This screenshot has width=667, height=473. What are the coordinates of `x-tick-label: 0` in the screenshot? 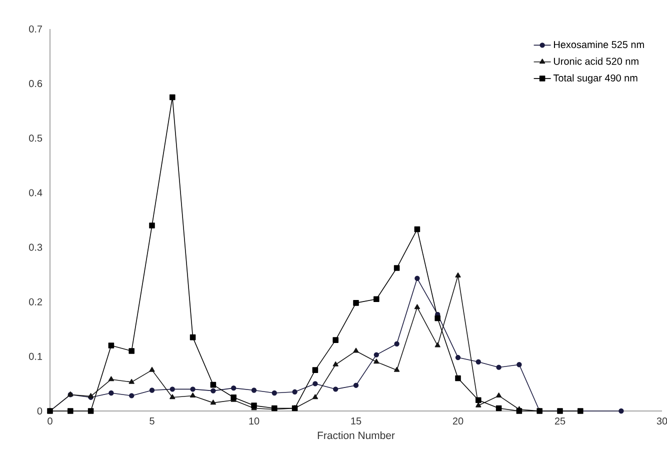 It's located at (50, 421).